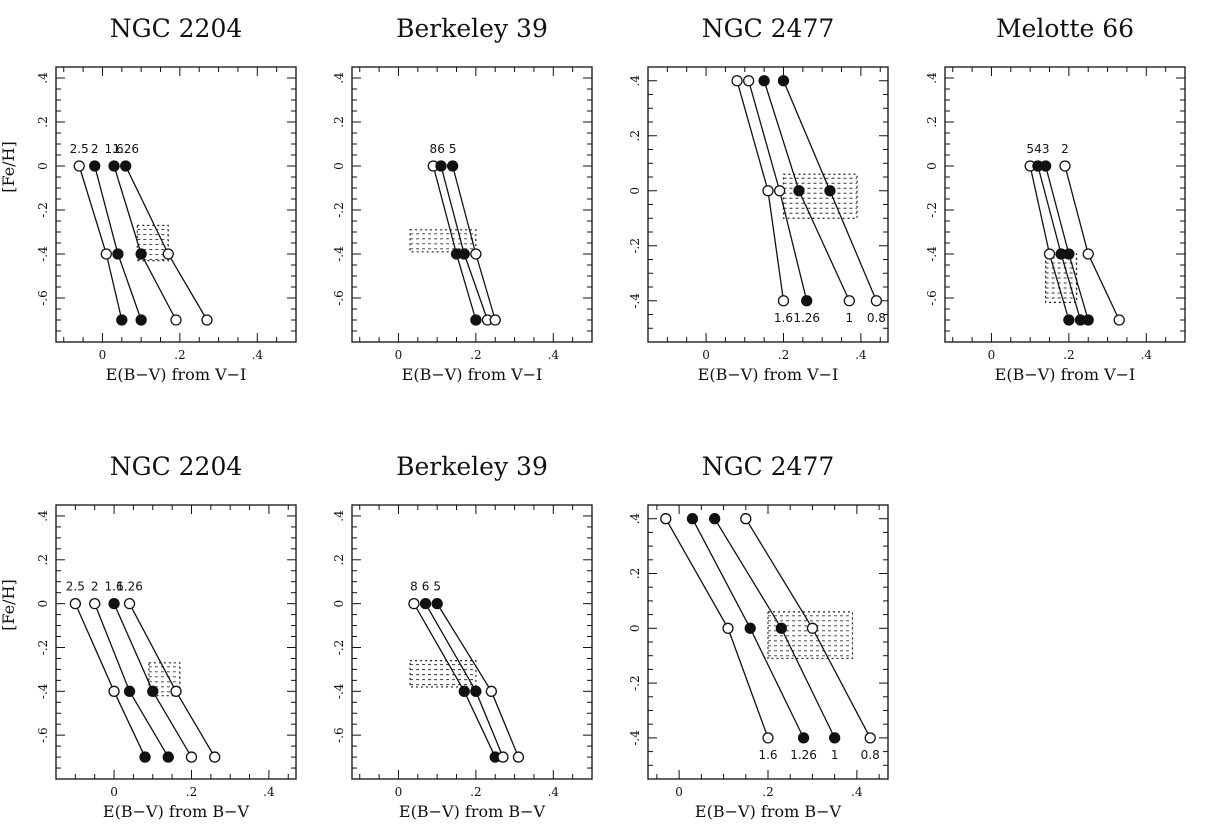 This screenshot has width=1213, height=834. Describe the element at coordinates (426, 587) in the screenshot. I see `series-label: 6` at that location.